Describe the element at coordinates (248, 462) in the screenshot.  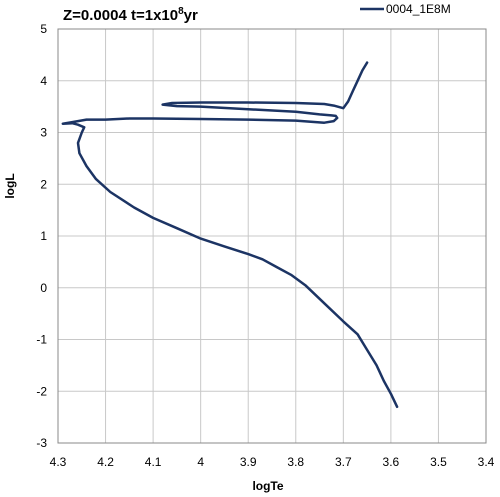
I see `x-tick-label: 3.9` at that location.